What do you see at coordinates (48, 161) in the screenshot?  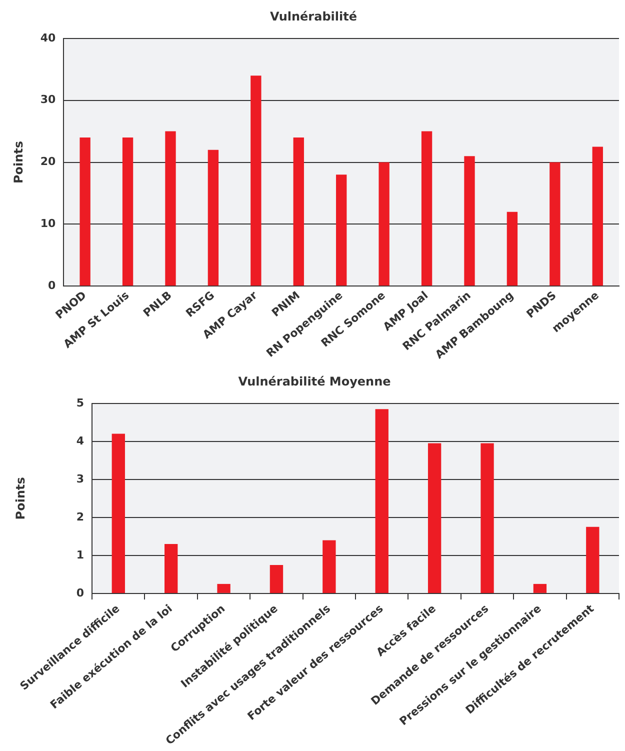 I see `y-tick-label: 20` at bounding box center [48, 161].